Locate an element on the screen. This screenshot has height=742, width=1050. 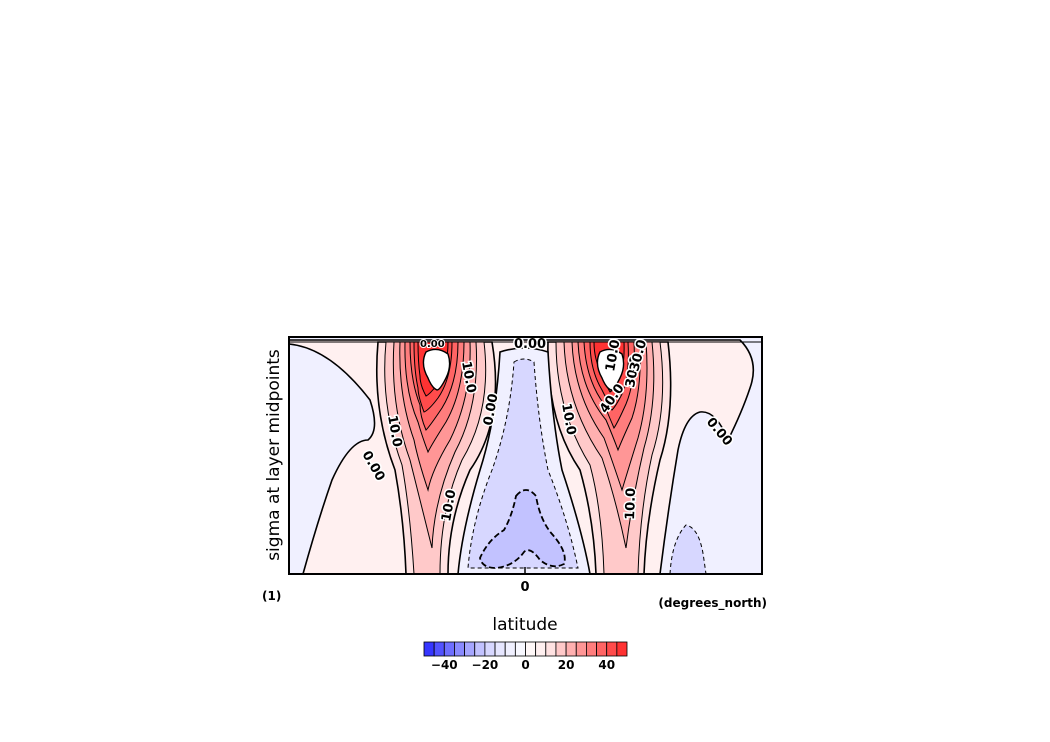
colorbar-tick-label: 40 is located at coordinates (606, 665).